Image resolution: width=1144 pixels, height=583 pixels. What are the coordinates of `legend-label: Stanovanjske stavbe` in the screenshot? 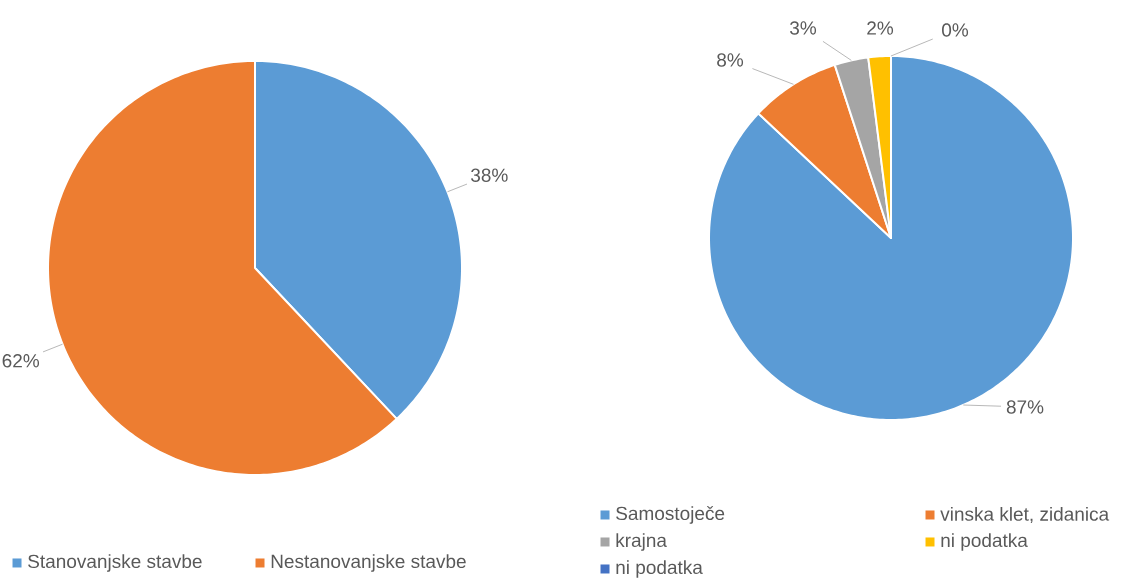 It's located at (115, 563).